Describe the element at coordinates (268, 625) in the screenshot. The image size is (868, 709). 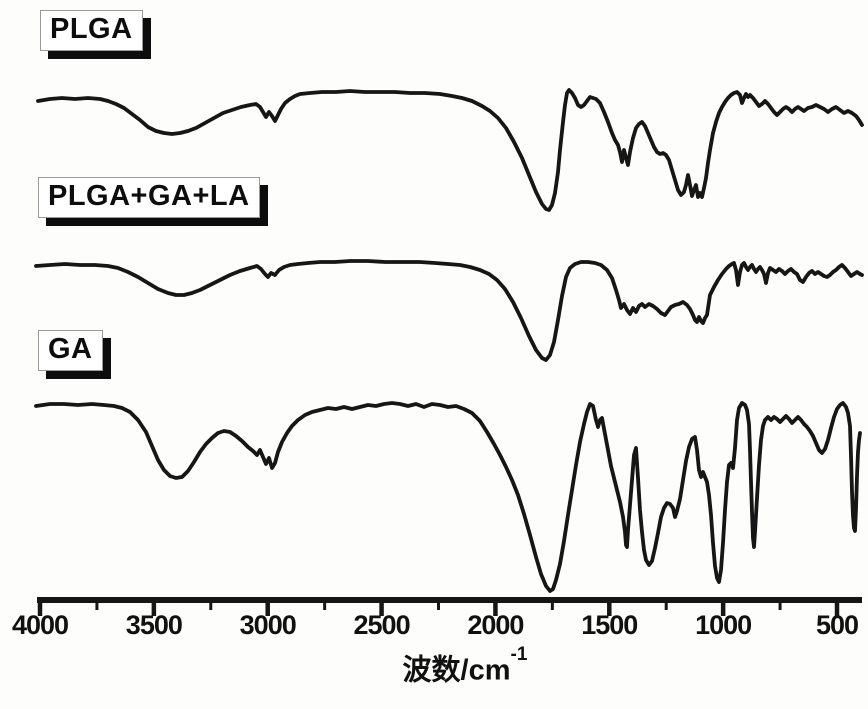
I see `x-tick-label: 3000` at that location.